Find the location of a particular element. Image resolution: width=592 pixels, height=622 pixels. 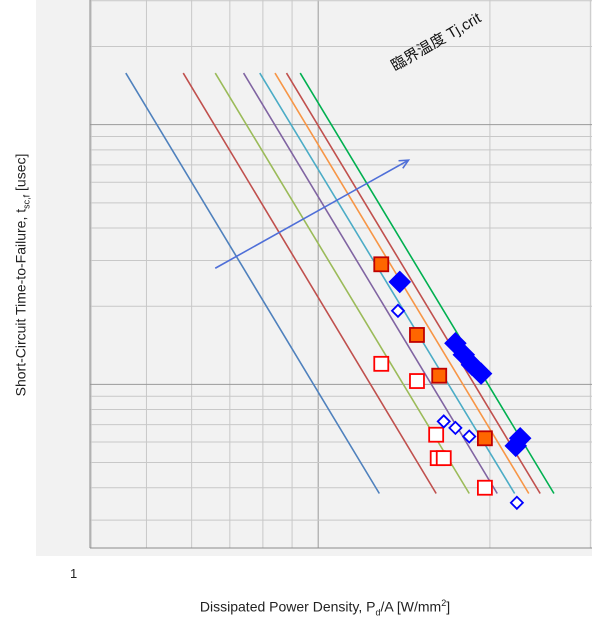

x-tick-label: 1 is located at coordinates (74, 573).